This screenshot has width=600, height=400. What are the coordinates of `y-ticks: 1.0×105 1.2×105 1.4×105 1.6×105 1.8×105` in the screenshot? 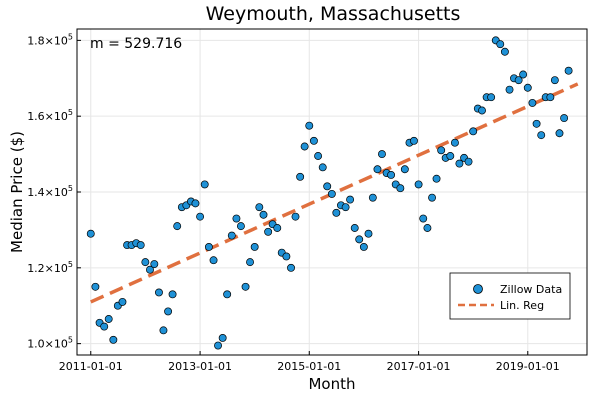 It's located at (54, 191).